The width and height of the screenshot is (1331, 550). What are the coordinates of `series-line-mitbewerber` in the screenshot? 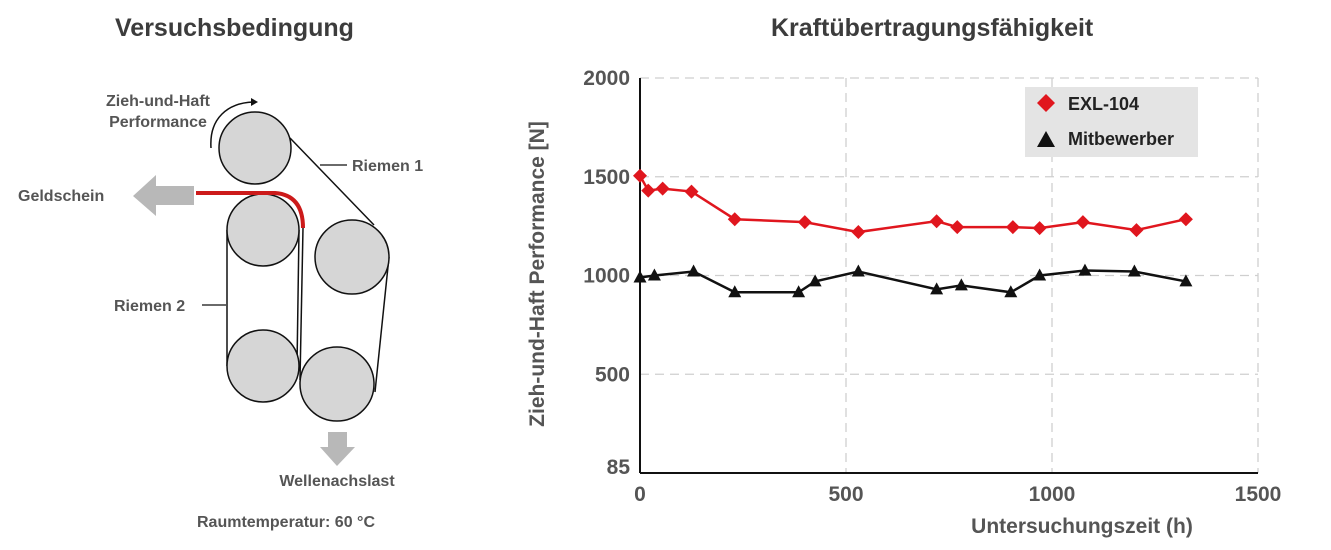 It's located at (913, 281).